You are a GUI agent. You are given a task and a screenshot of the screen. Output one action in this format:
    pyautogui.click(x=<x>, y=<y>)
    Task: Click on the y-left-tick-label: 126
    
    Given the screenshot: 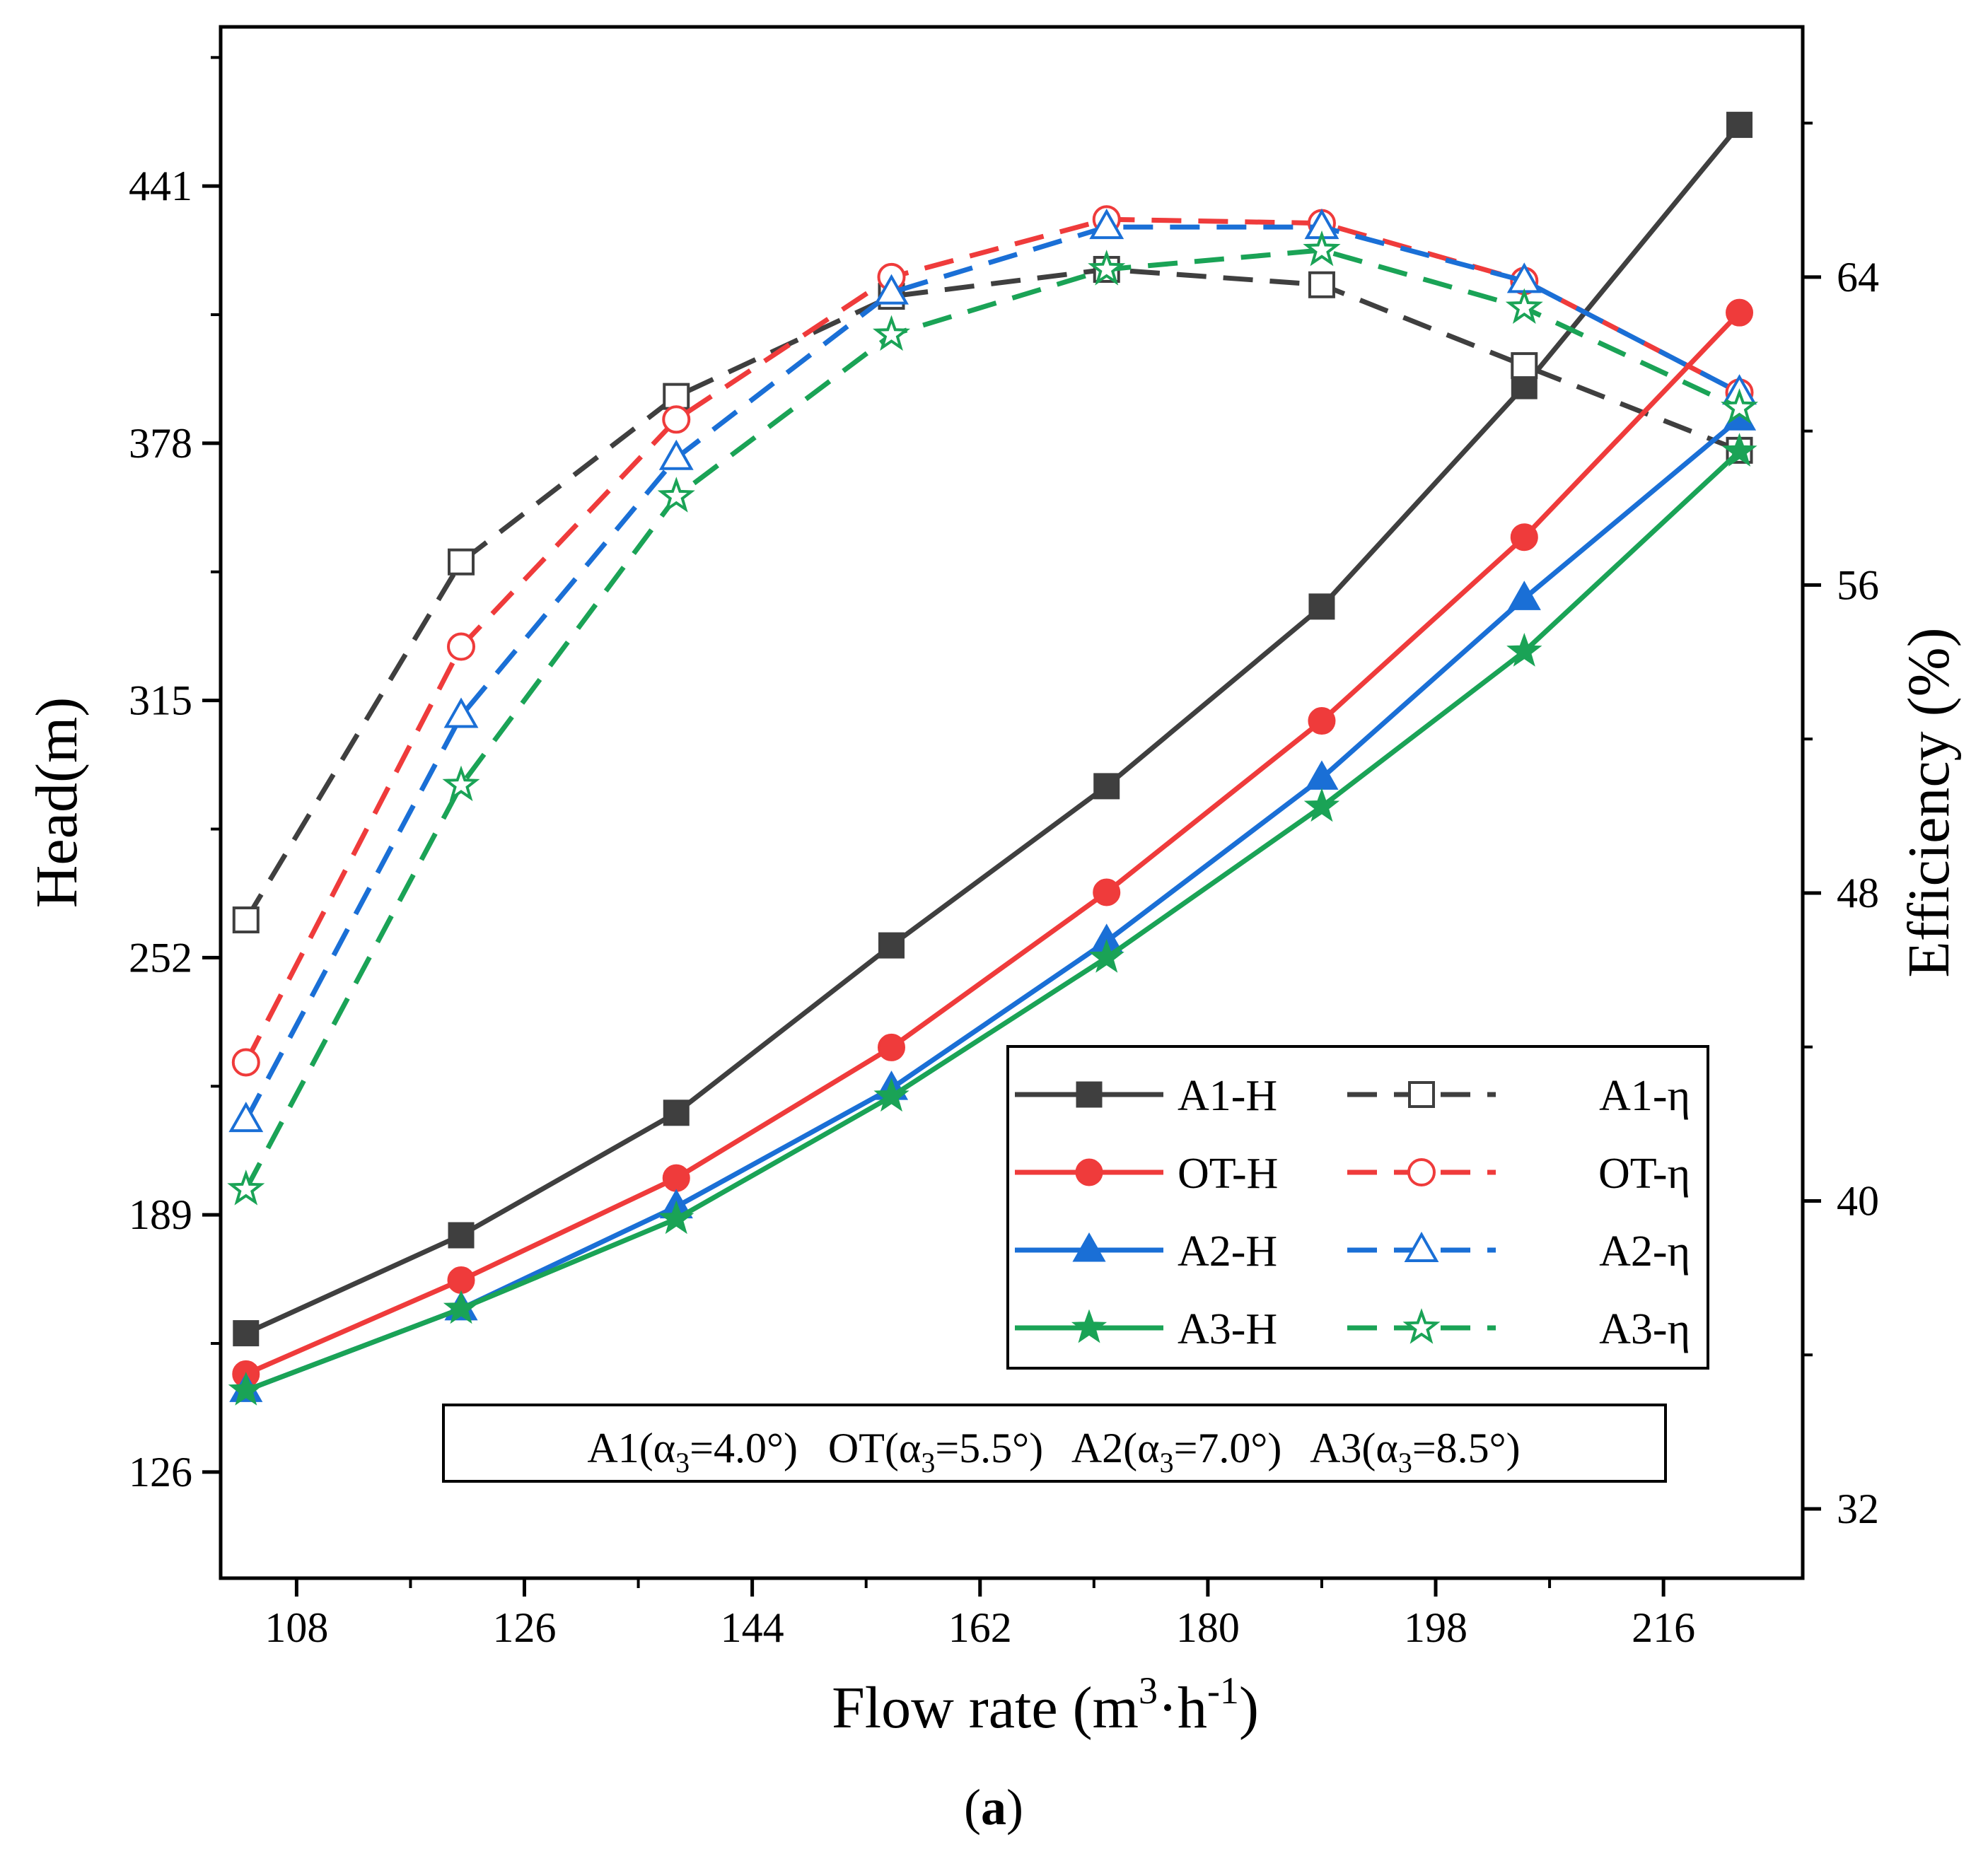 What is the action you would take?
    pyautogui.click(x=160, y=1472)
    